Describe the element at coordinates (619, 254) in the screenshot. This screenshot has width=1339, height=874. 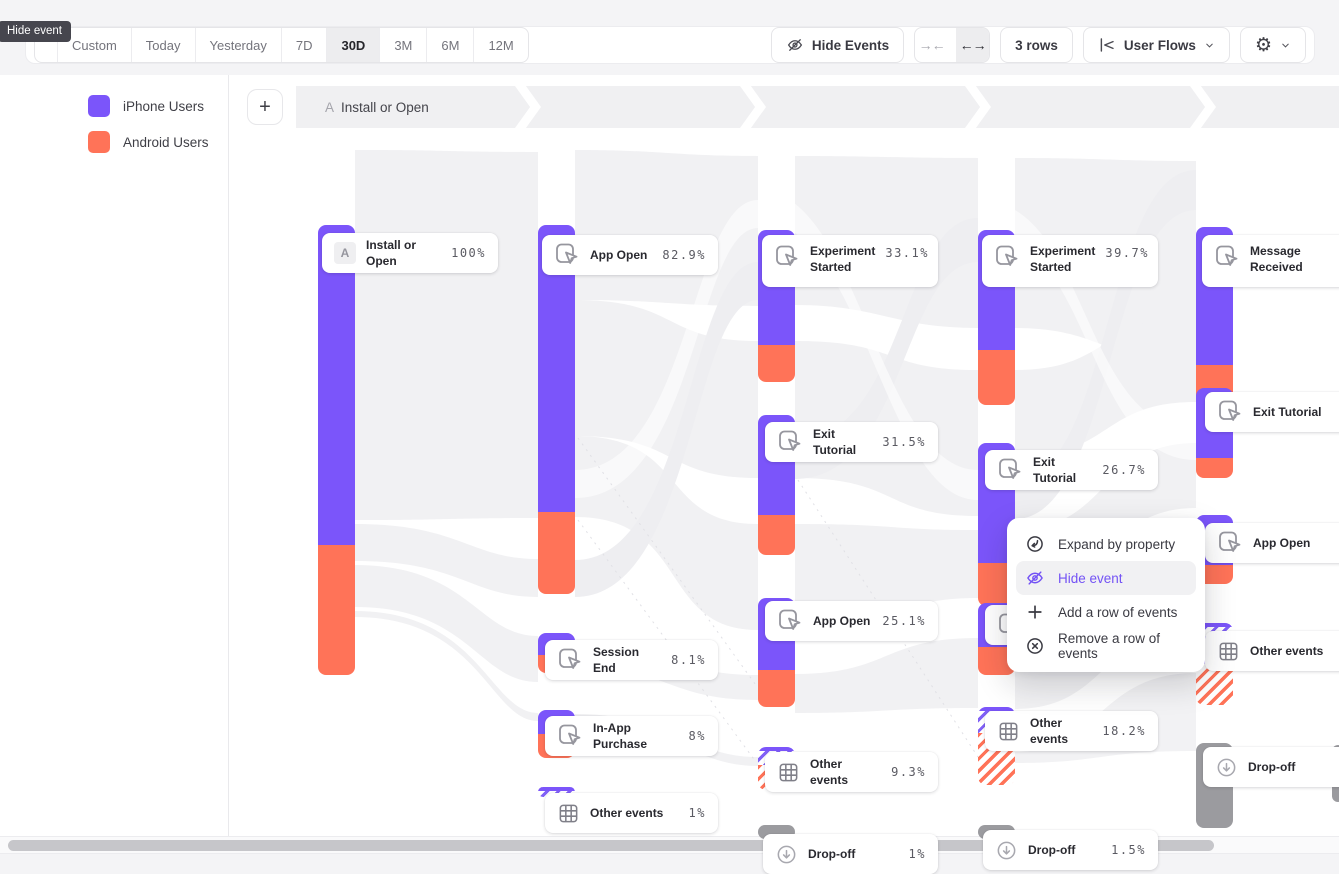
I see `flow-node-label: App Open` at that location.